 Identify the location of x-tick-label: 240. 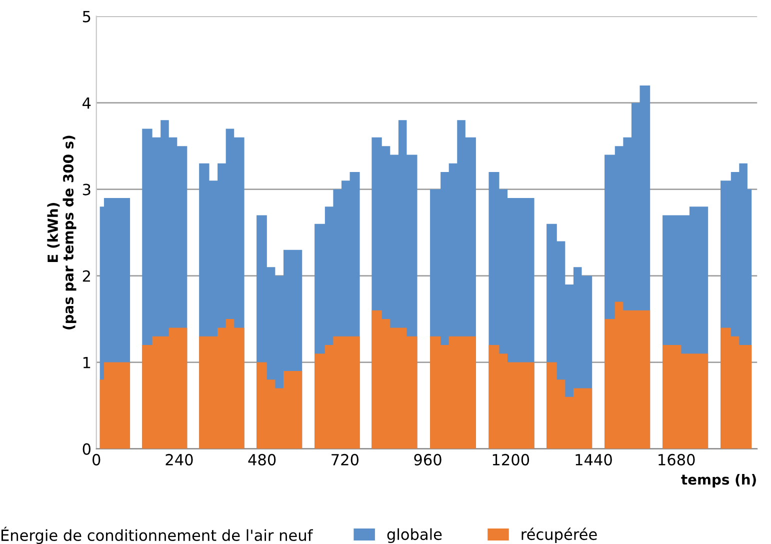
(179, 460).